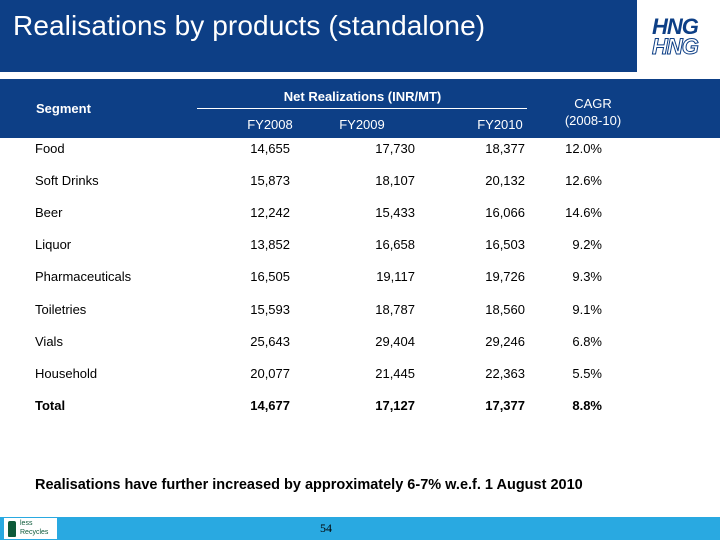  I want to click on fy2009-cell: 15,433, so click(395, 213).